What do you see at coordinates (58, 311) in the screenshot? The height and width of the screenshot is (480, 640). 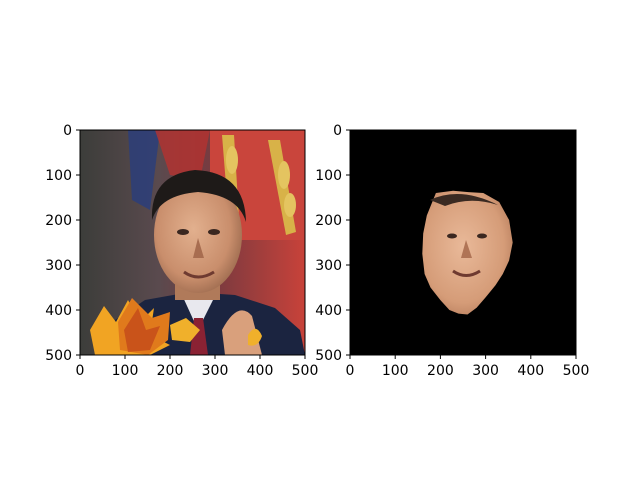 I see `left-y-tick-label-4: 400` at bounding box center [58, 311].